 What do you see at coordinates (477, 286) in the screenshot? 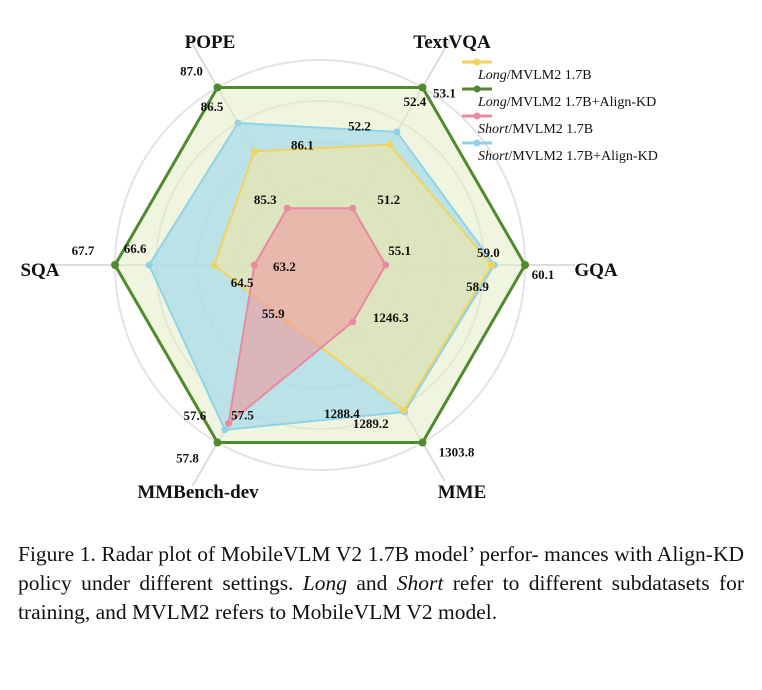
I see `long-mvlm2-series-value-label-2: 58.9` at bounding box center [477, 286].